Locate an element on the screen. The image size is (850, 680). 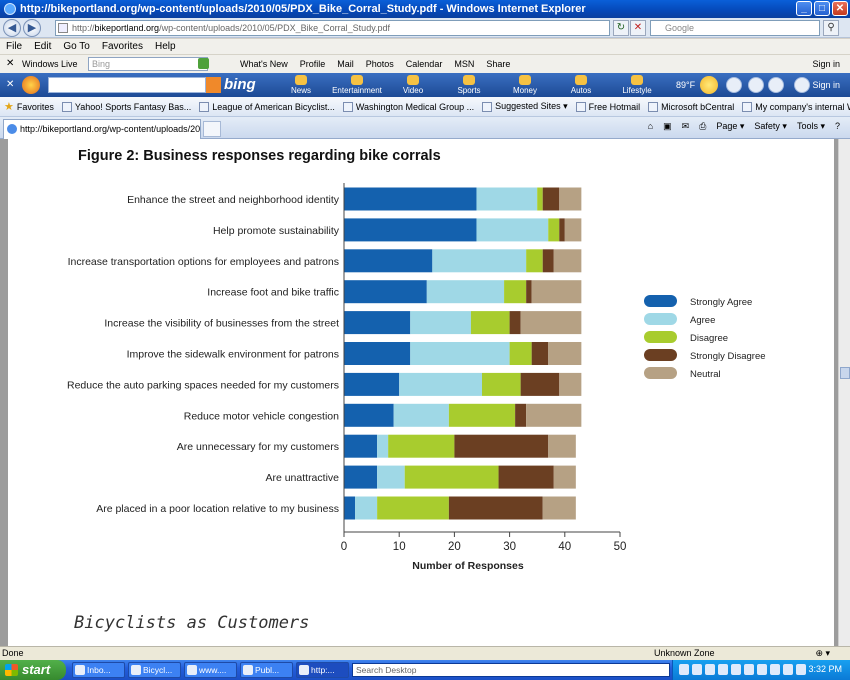
favorites-button: ★ Favorites is located at coordinates (29, 106).